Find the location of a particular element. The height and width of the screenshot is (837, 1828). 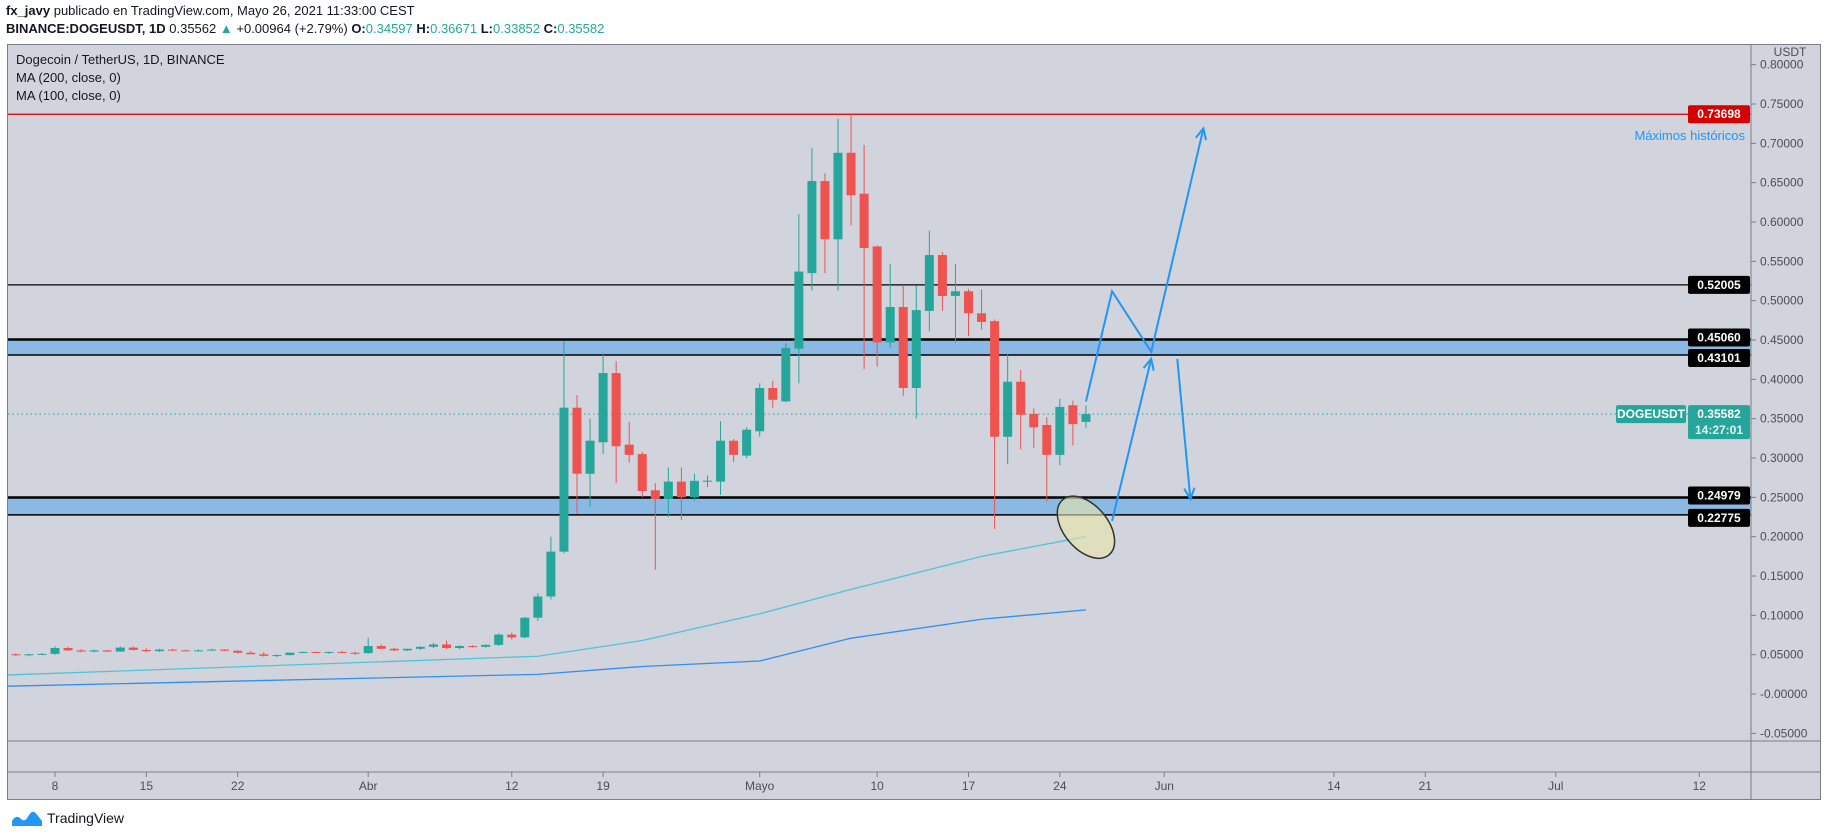

tradingview-logo: TradingView is located at coordinates (67, 818).